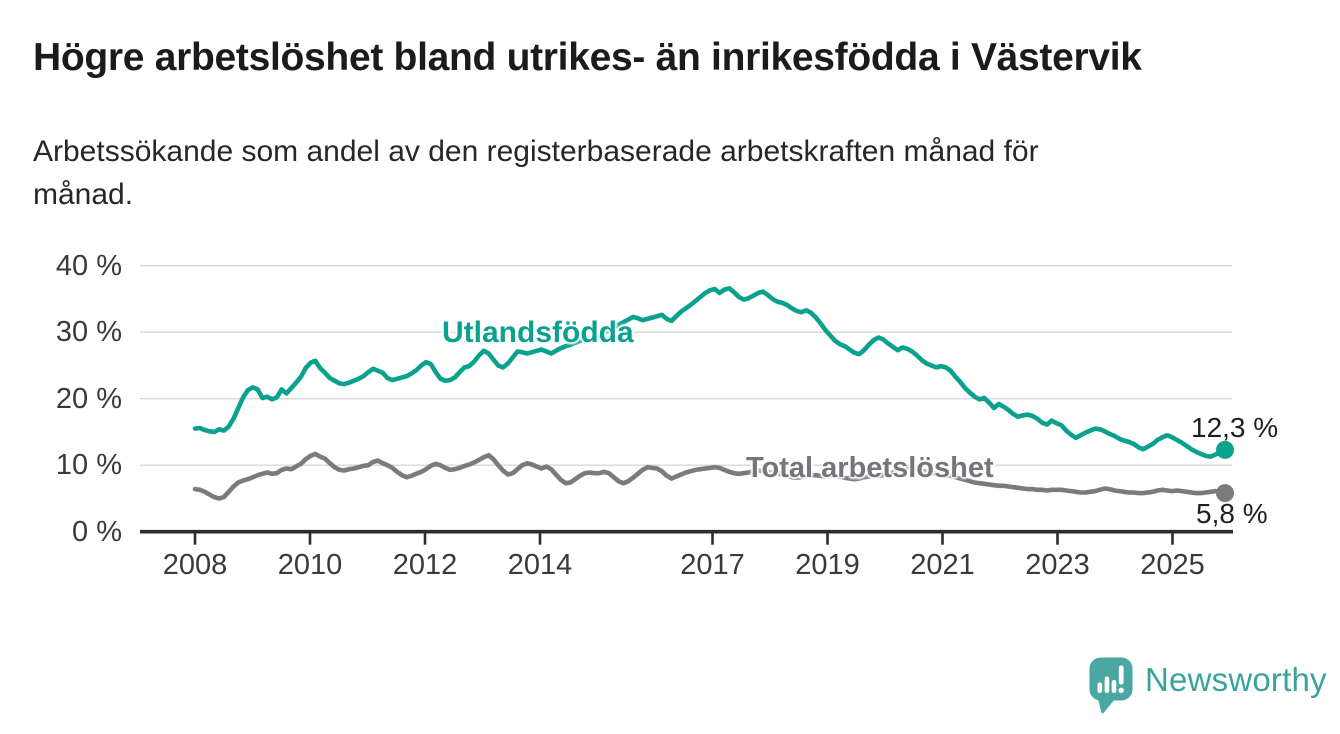 The image size is (1340, 734). What do you see at coordinates (540, 565) in the screenshot?
I see `x-axis-tick-2014: 2014` at bounding box center [540, 565].